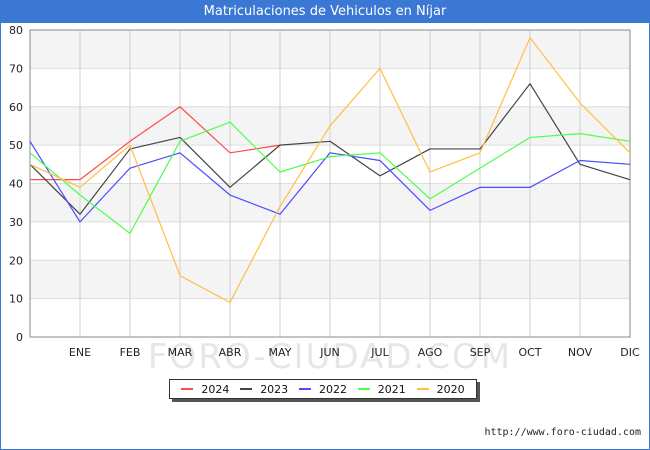  I want to click on legend-label: 2020, so click(450, 389).